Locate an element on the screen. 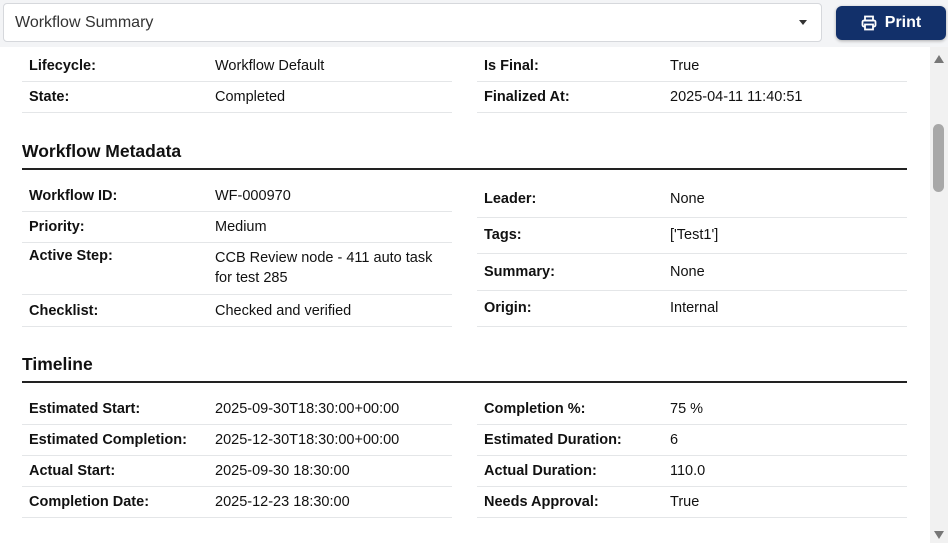 The image size is (948, 543). field-row: Leader: None is located at coordinates (692, 199).